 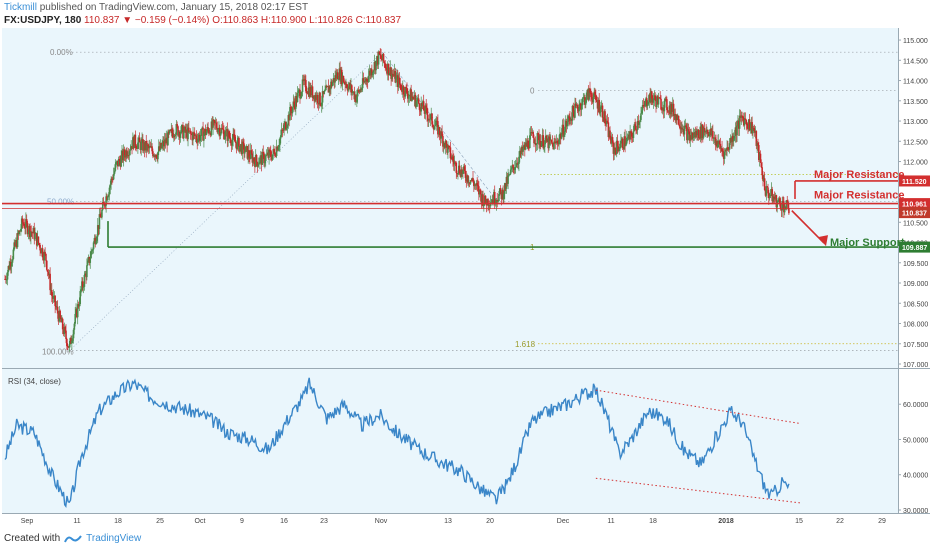 I want to click on resistance-1-price-tag: 111.520, so click(x=914, y=182).